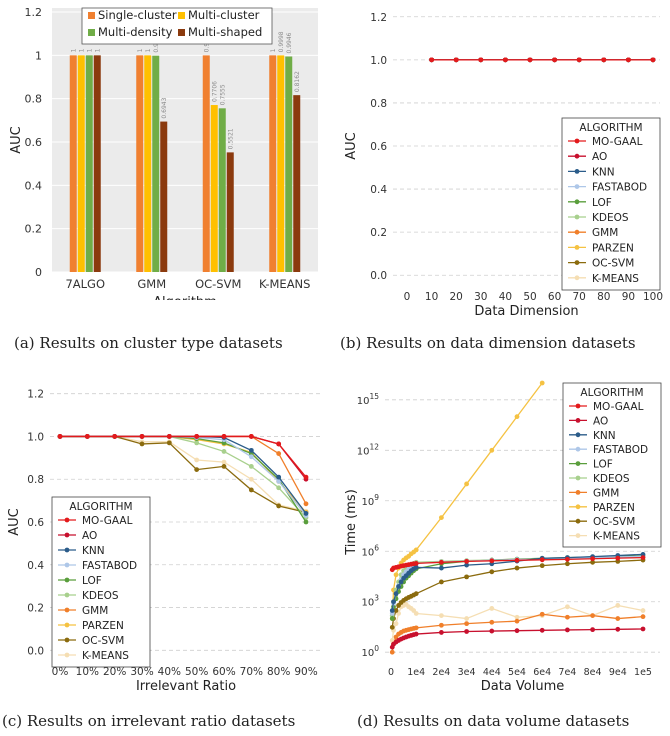  Describe the element at coordinates (181, 15) in the screenshot. I see `legend-swatch` at that location.